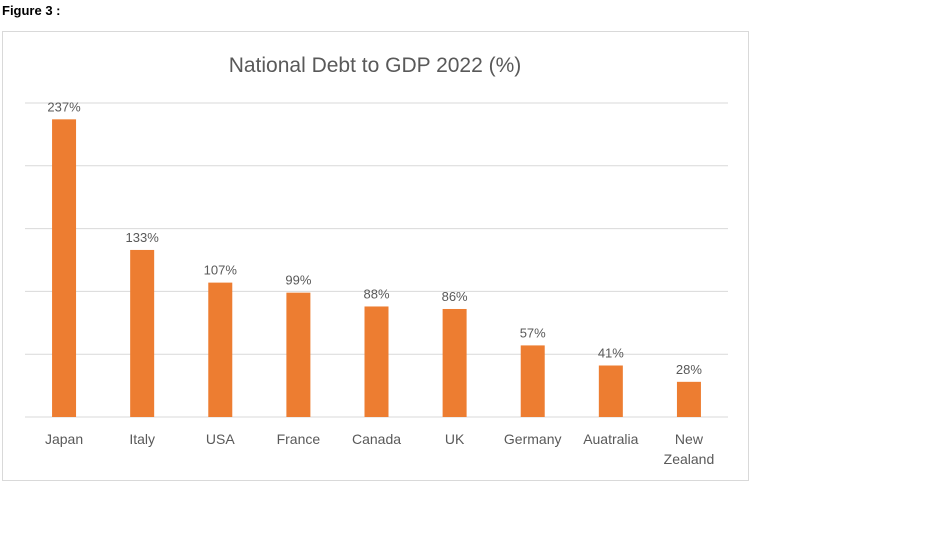 The width and height of the screenshot is (940, 534). Describe the element at coordinates (299, 439) in the screenshot. I see `x-tick-label: France` at that location.